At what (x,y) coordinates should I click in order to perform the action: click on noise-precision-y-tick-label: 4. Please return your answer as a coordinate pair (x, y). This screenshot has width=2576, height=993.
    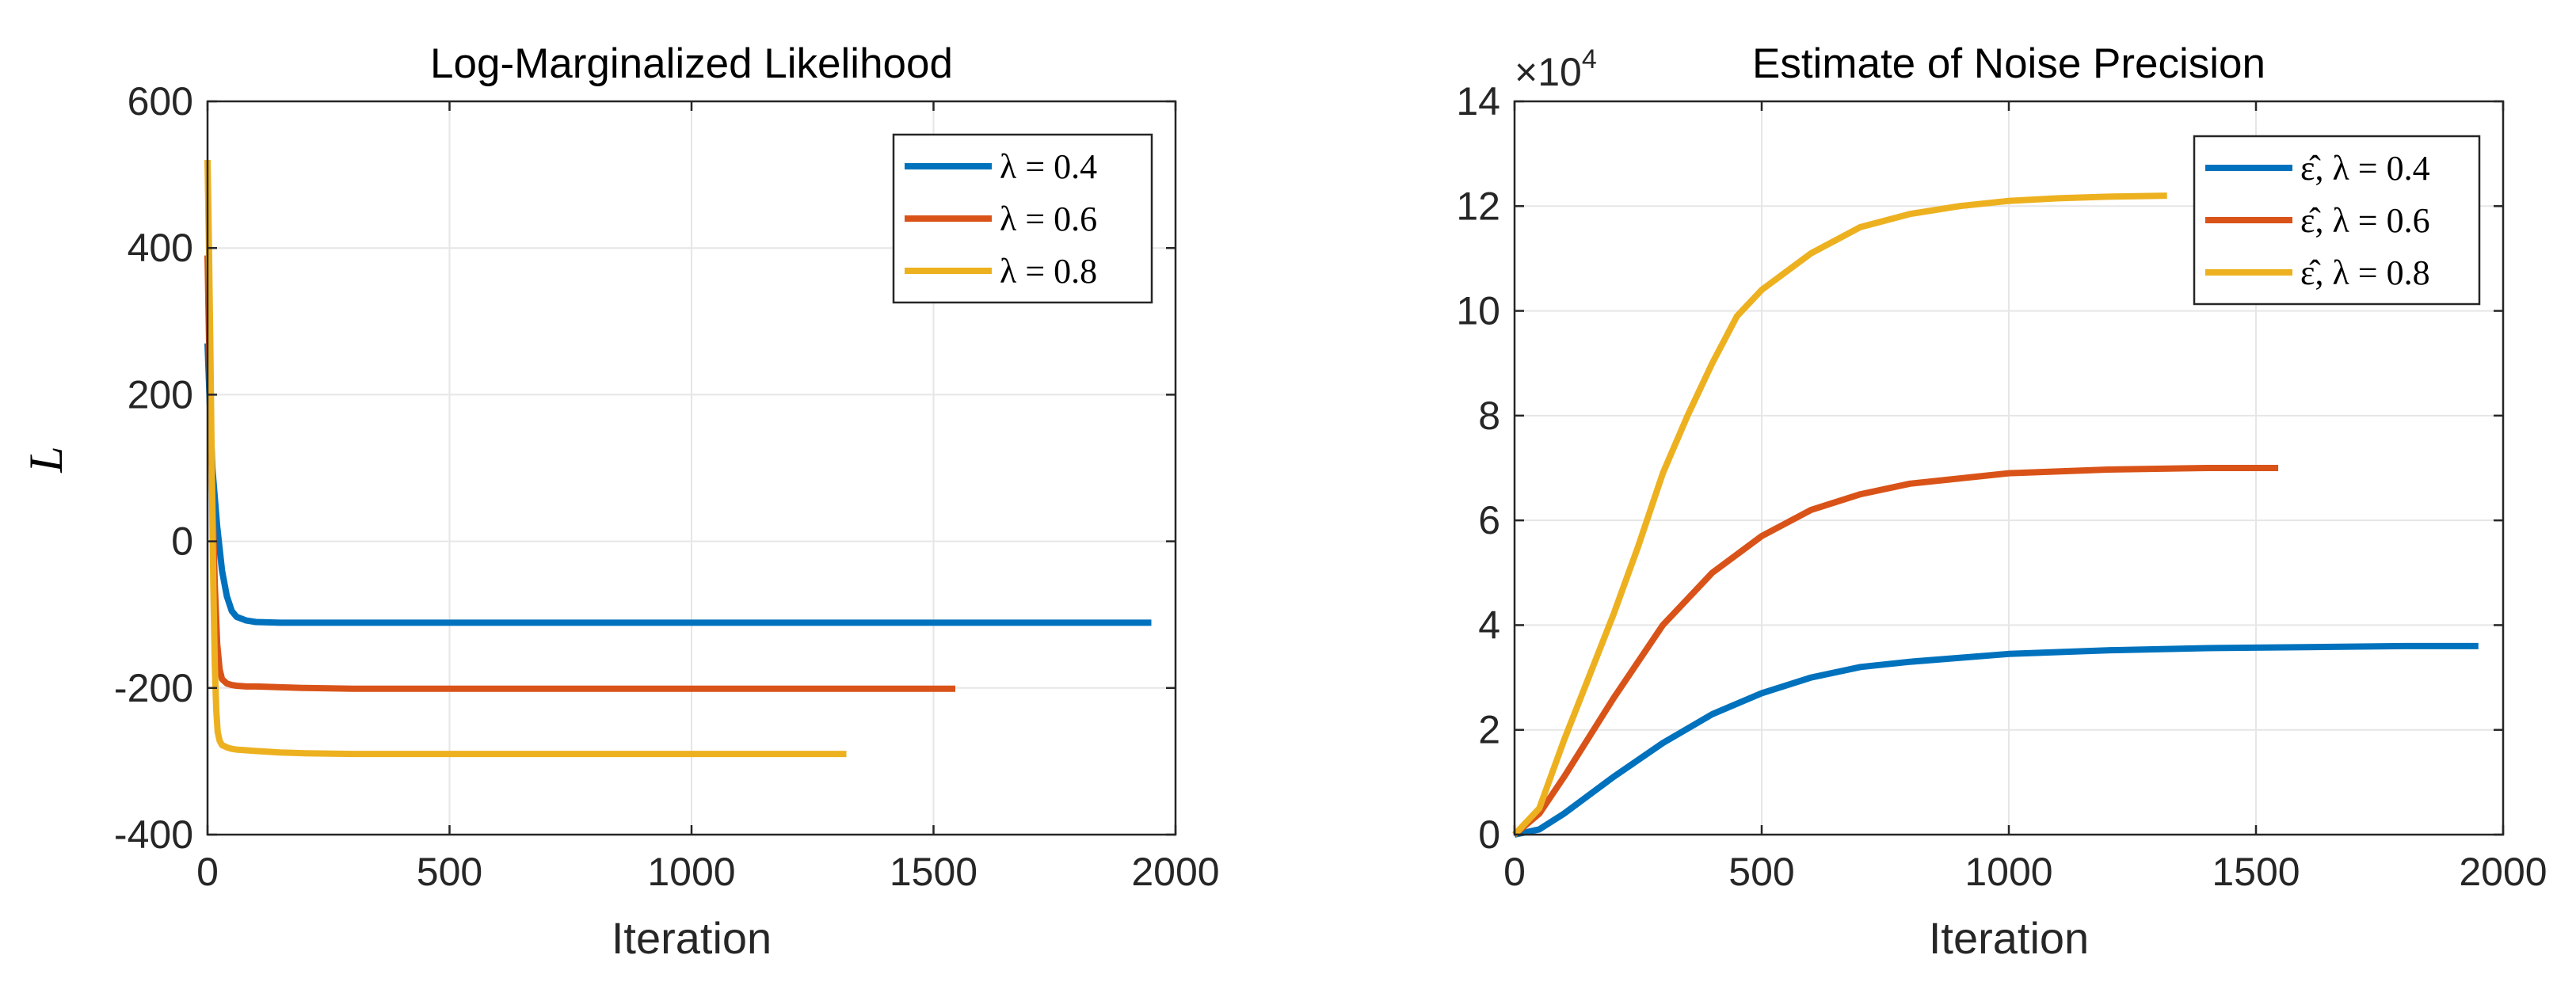
    Looking at the image, I should click on (1489, 625).